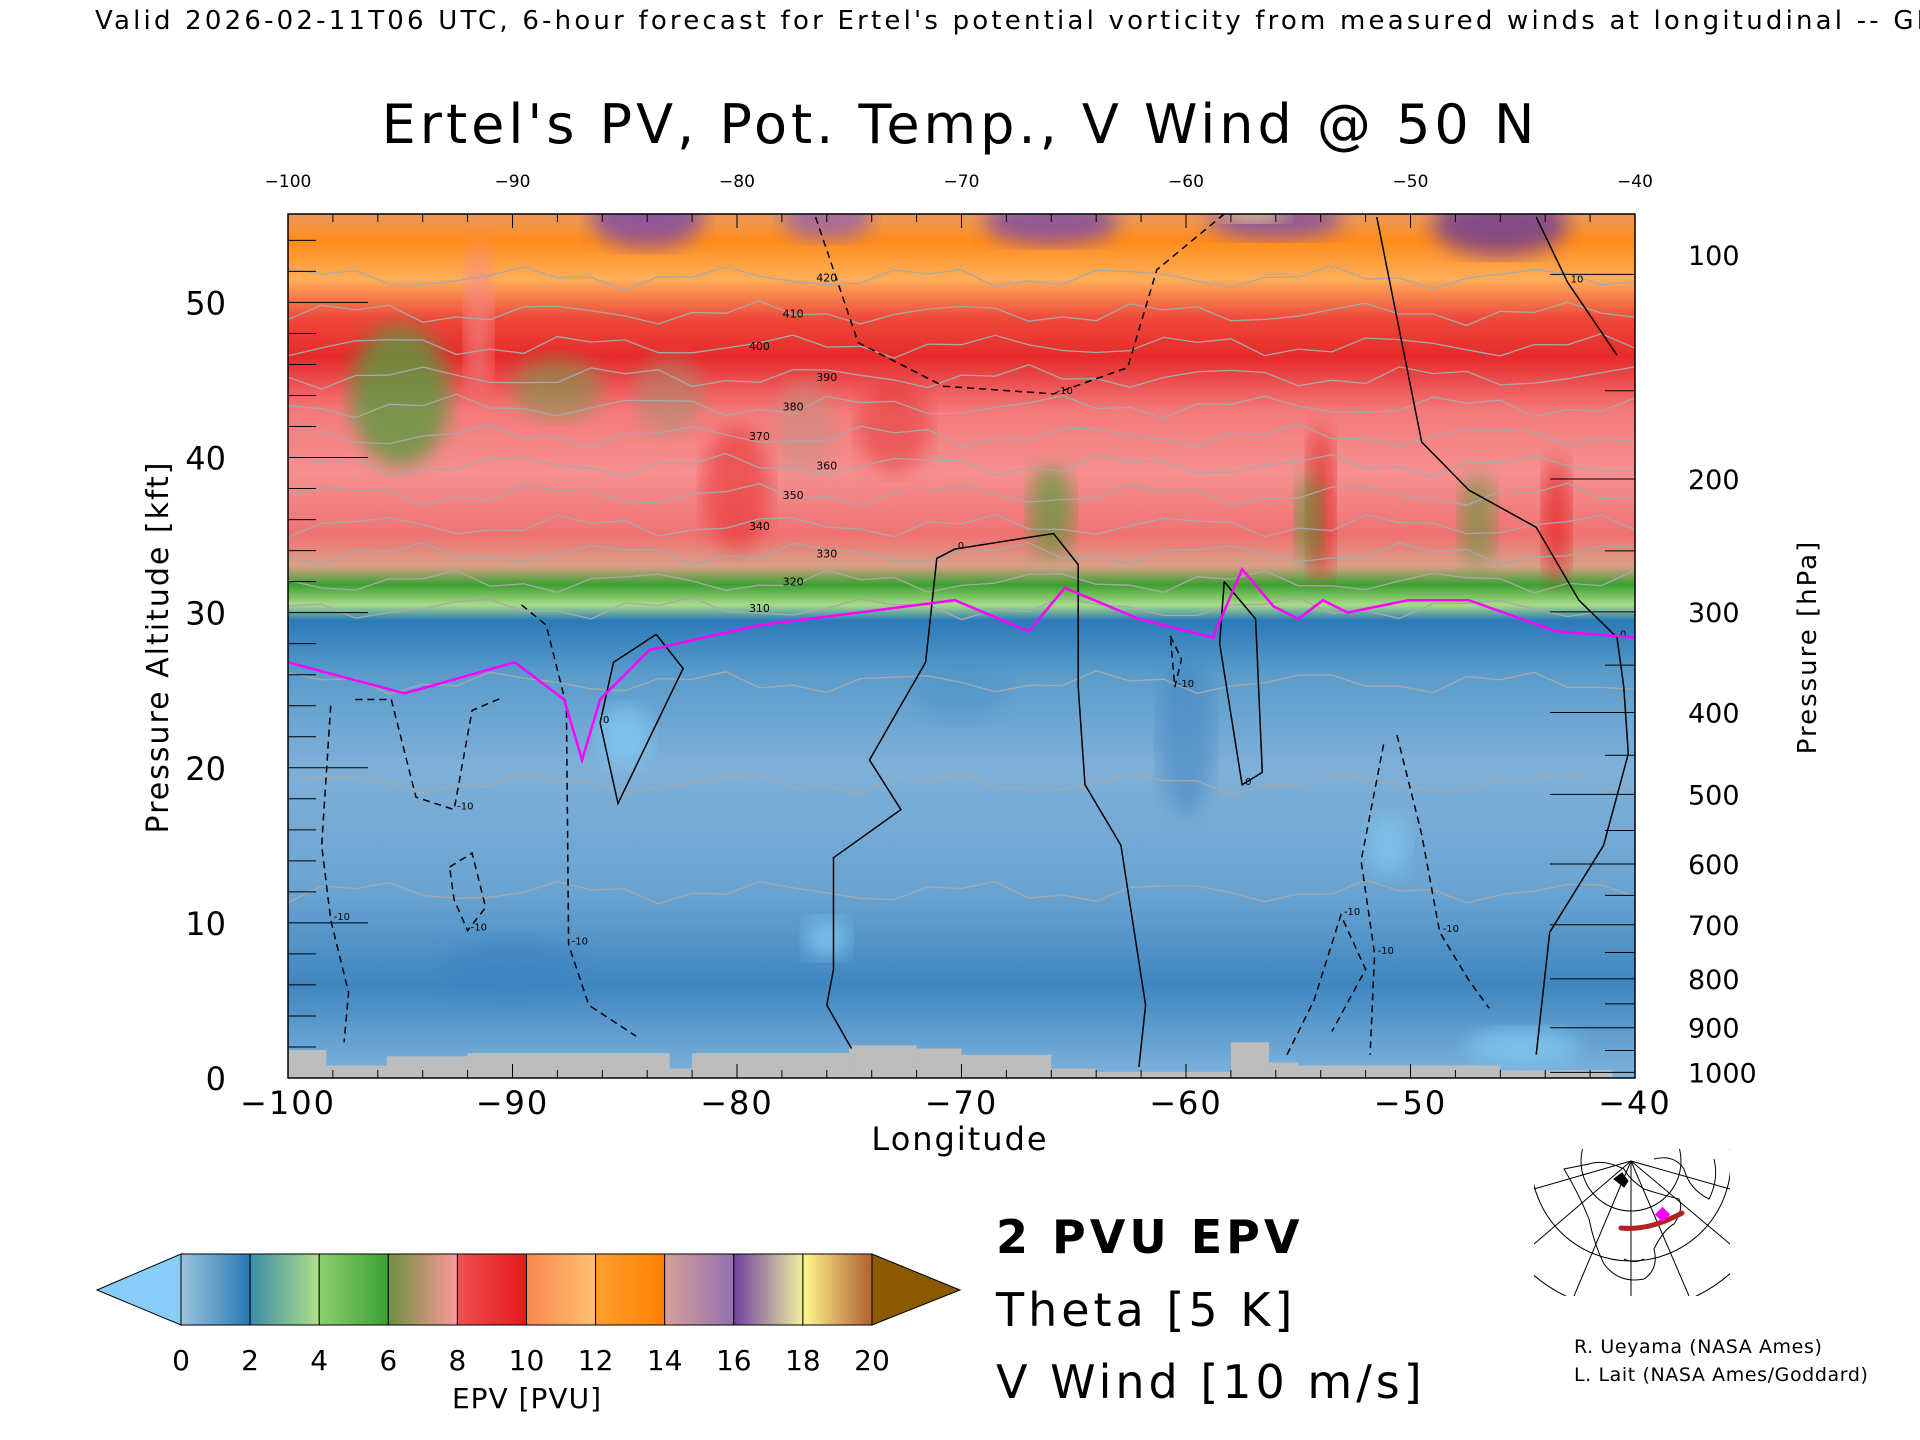  I want to click on colorbar: 0 2 4 6 8 10 12 14 16 18 20 EPV [PVU], so click(528, 1334).